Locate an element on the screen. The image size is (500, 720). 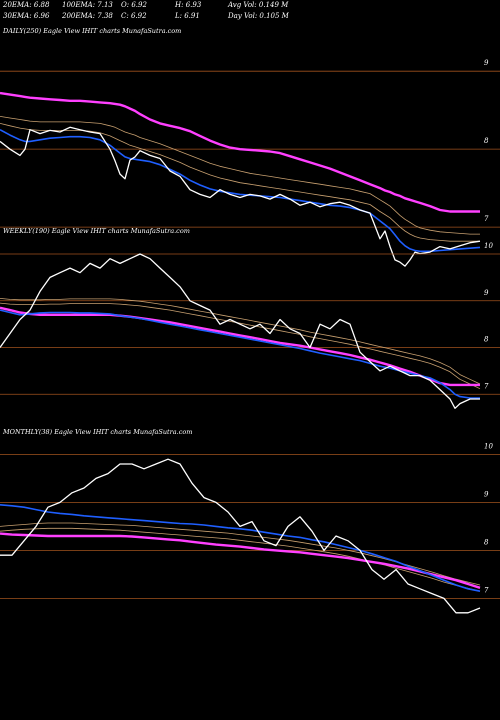
day-vol-value: Day Vol: 0.105 M is located at coordinates (258, 16).